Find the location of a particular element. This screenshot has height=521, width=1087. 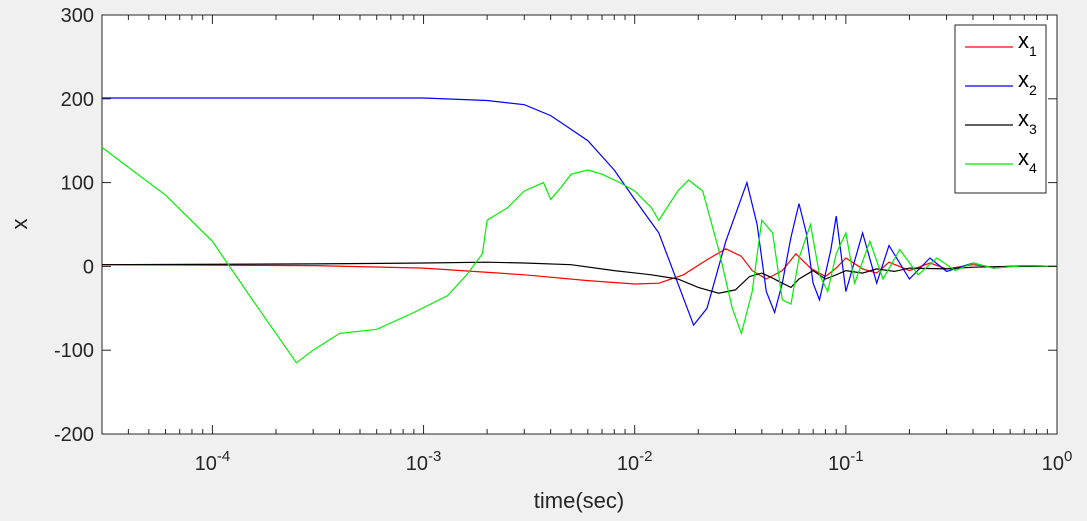

legend-label-x2: x2 is located at coordinates (1027, 82).